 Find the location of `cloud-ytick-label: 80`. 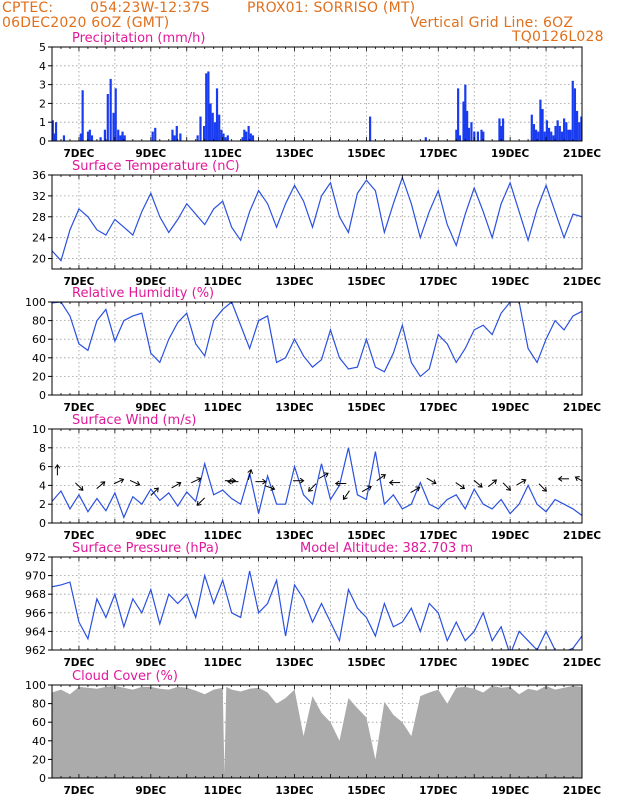

cloud-ytick-label: 80 is located at coordinates (39, 704).